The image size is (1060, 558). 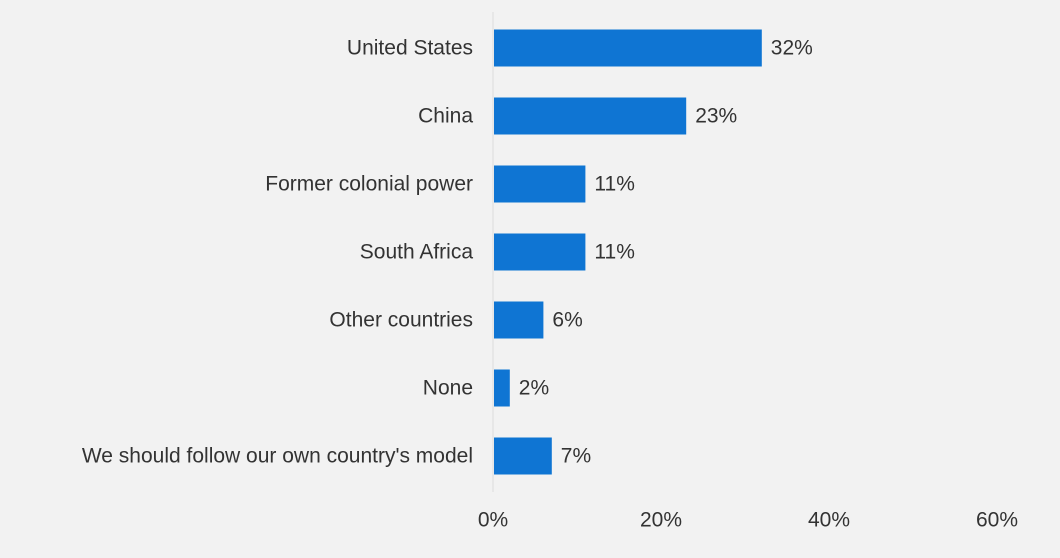 I want to click on category-label: China, so click(x=445, y=116).